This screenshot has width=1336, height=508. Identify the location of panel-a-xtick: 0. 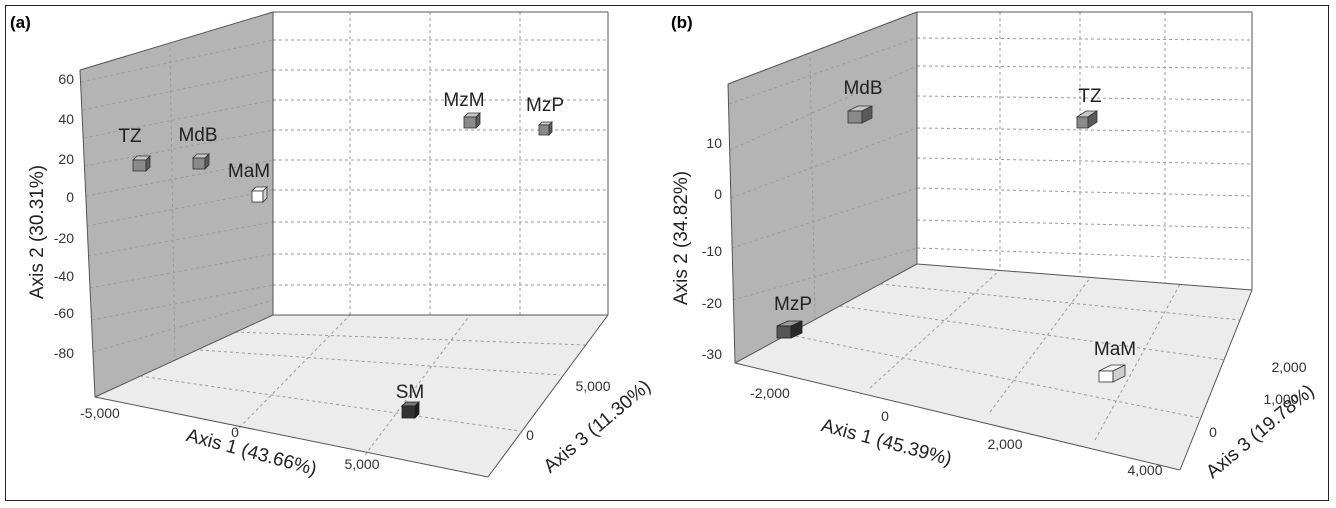
(235, 432).